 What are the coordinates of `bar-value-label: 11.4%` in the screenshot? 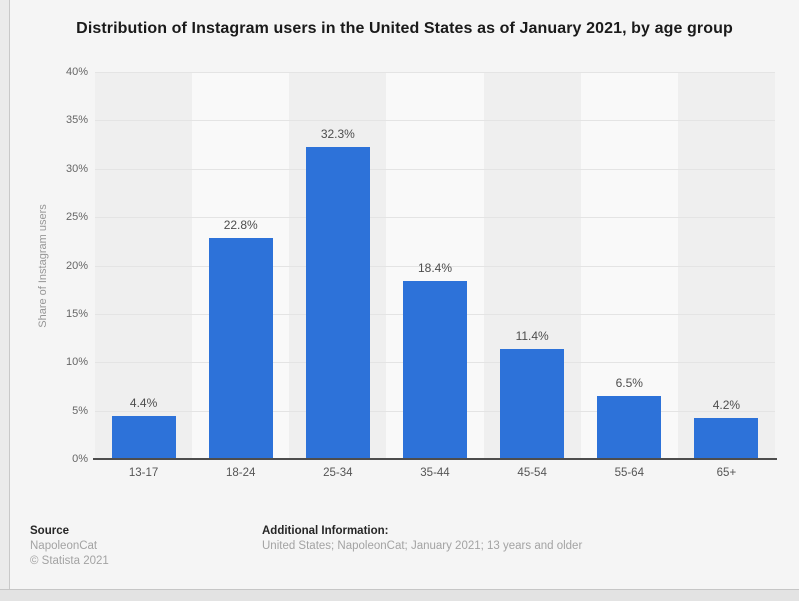 It's located at (532, 335).